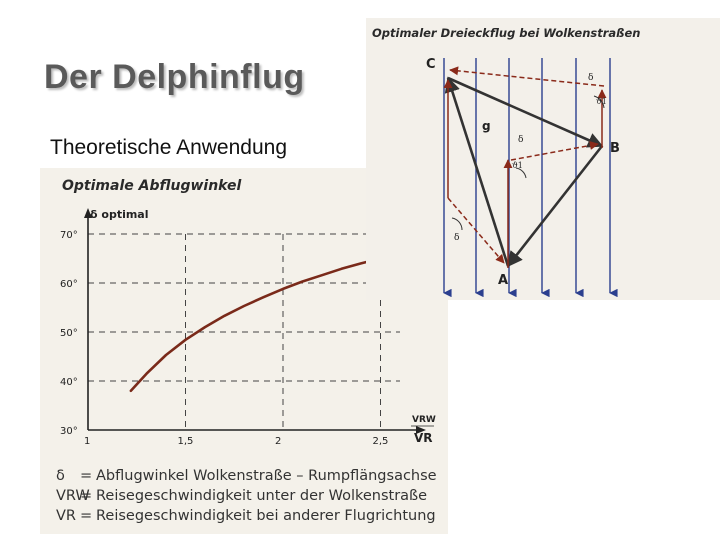 The width and height of the screenshot is (720, 540). I want to click on optimal-angle-curve, so click(265, 322).